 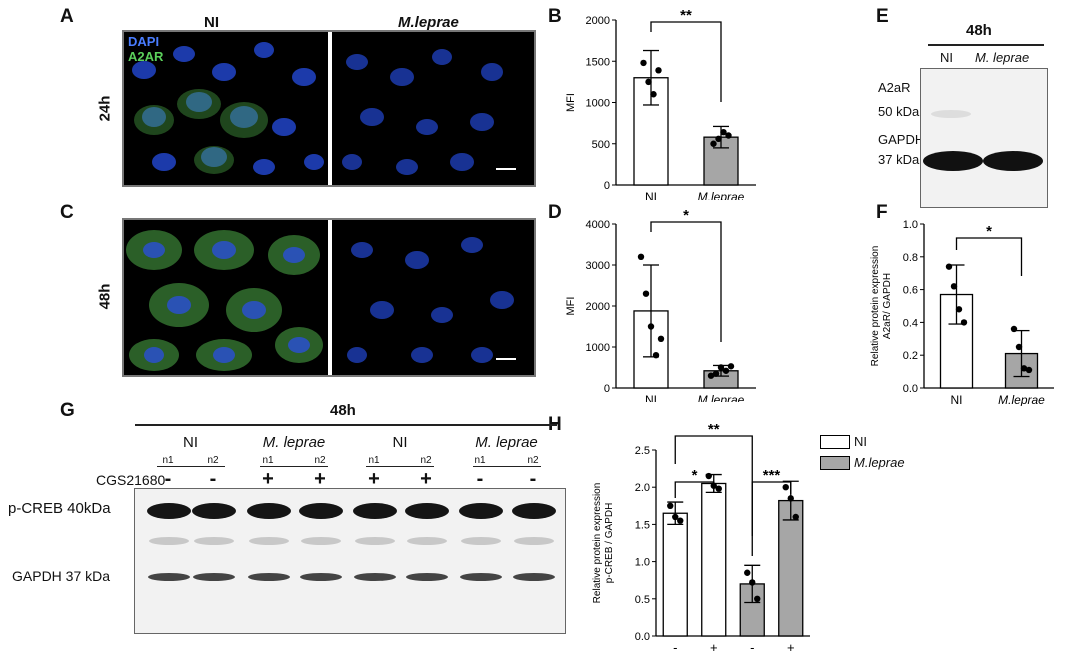 I want to click on y-tick-label: 1.5, so click(x=642, y=525).